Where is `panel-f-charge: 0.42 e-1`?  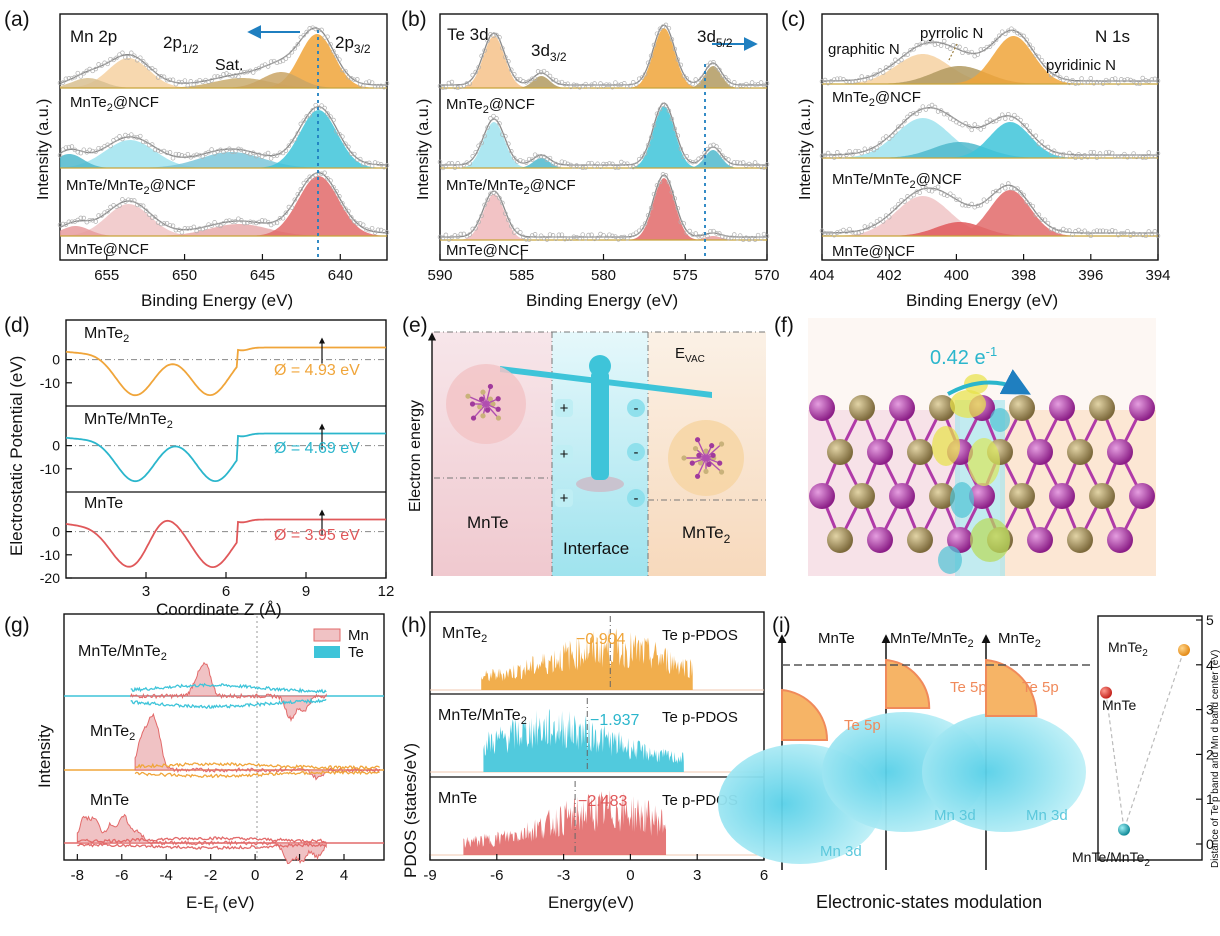 panel-f-charge: 0.42 e-1 is located at coordinates (963, 356).